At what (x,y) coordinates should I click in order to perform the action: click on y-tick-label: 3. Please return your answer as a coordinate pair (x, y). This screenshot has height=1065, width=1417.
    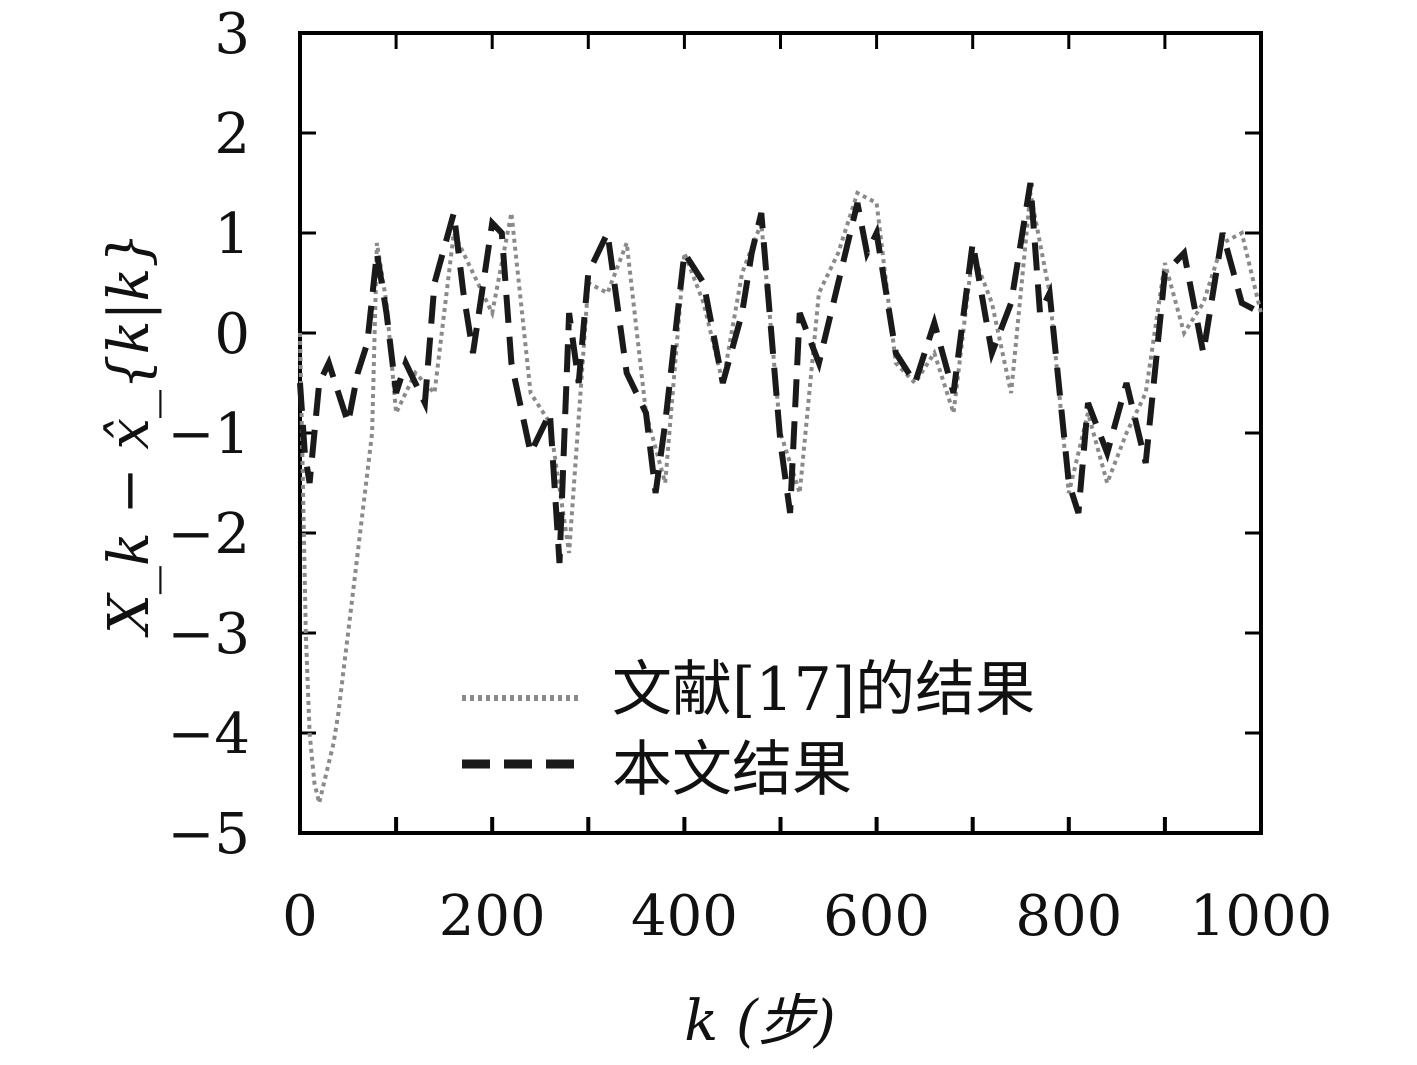
    Looking at the image, I should click on (232, 34).